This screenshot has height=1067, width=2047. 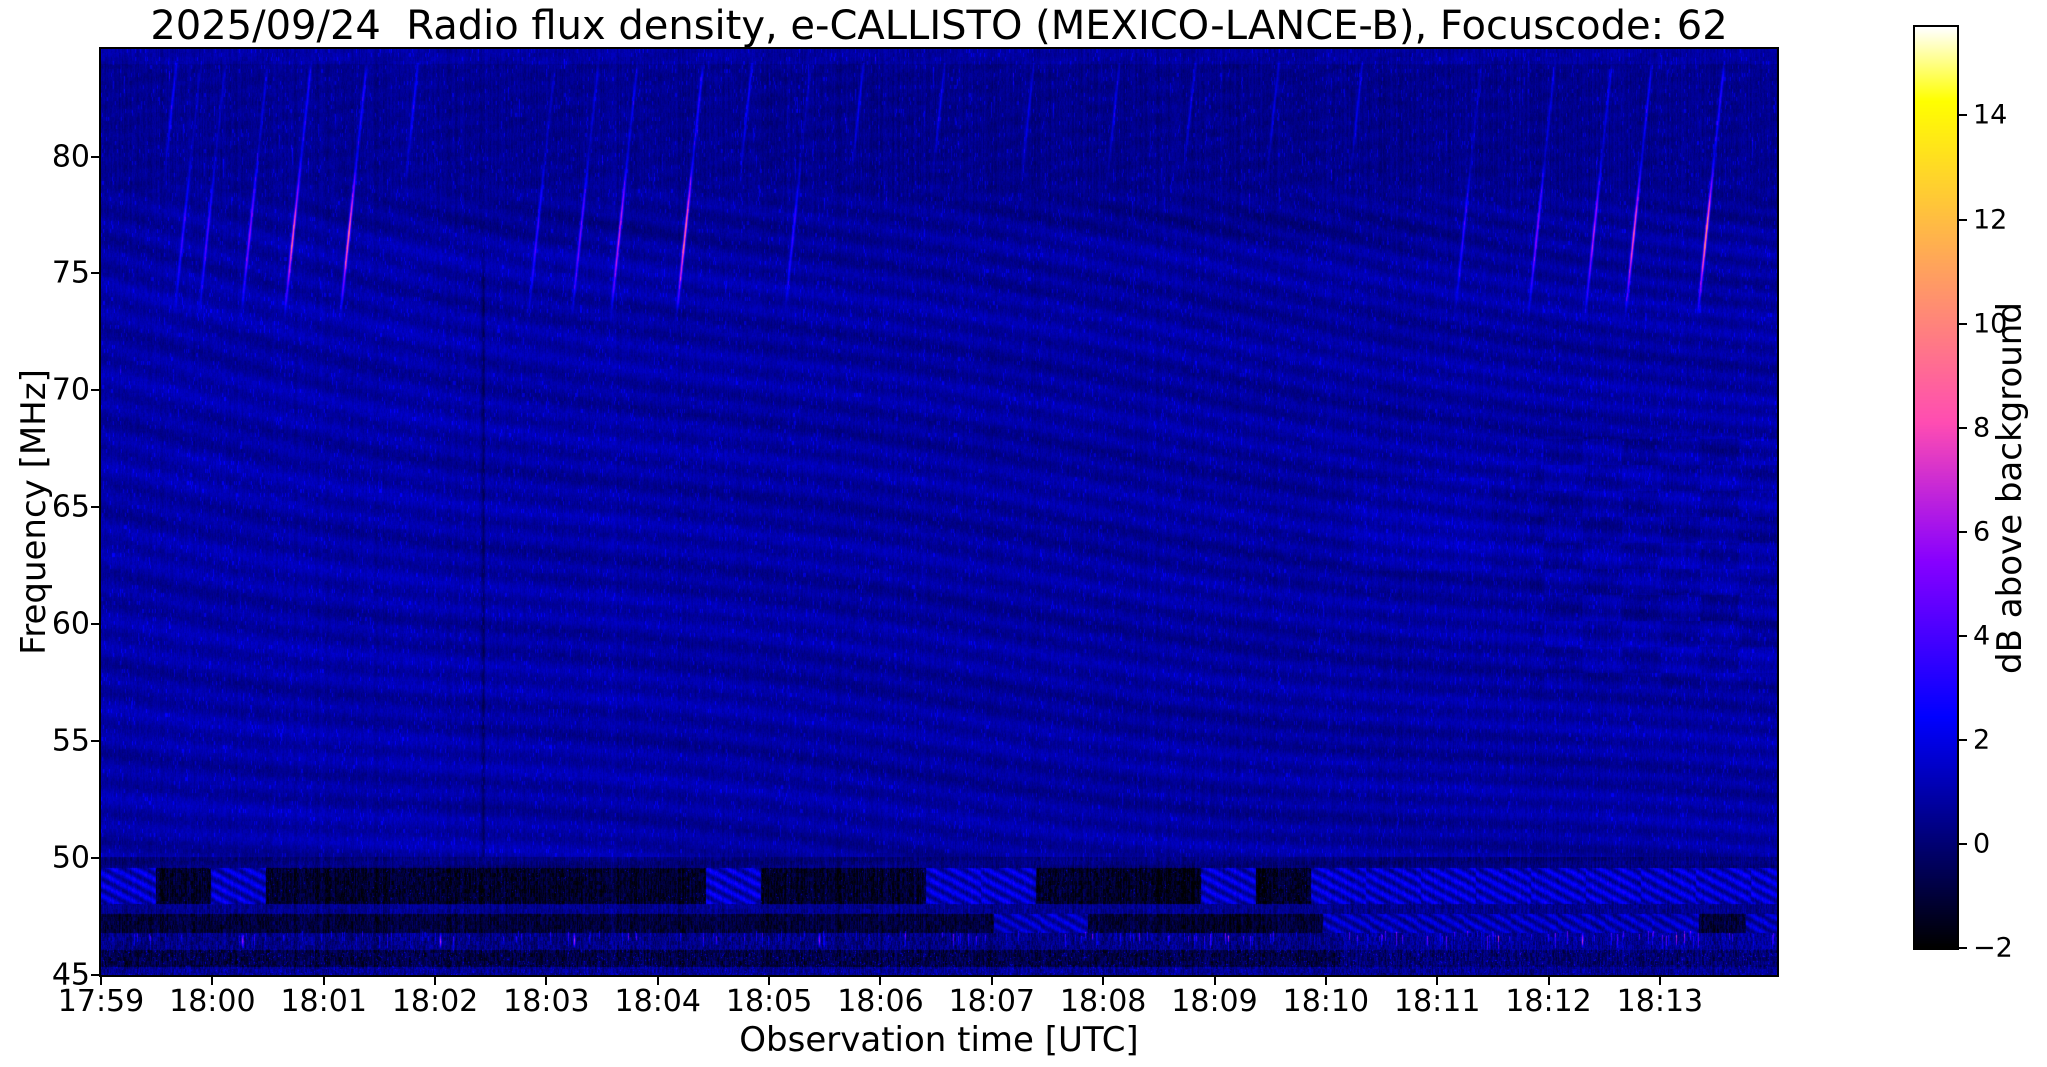 I want to click on colorbar-tick-label: −2, so click(x=1993, y=948).